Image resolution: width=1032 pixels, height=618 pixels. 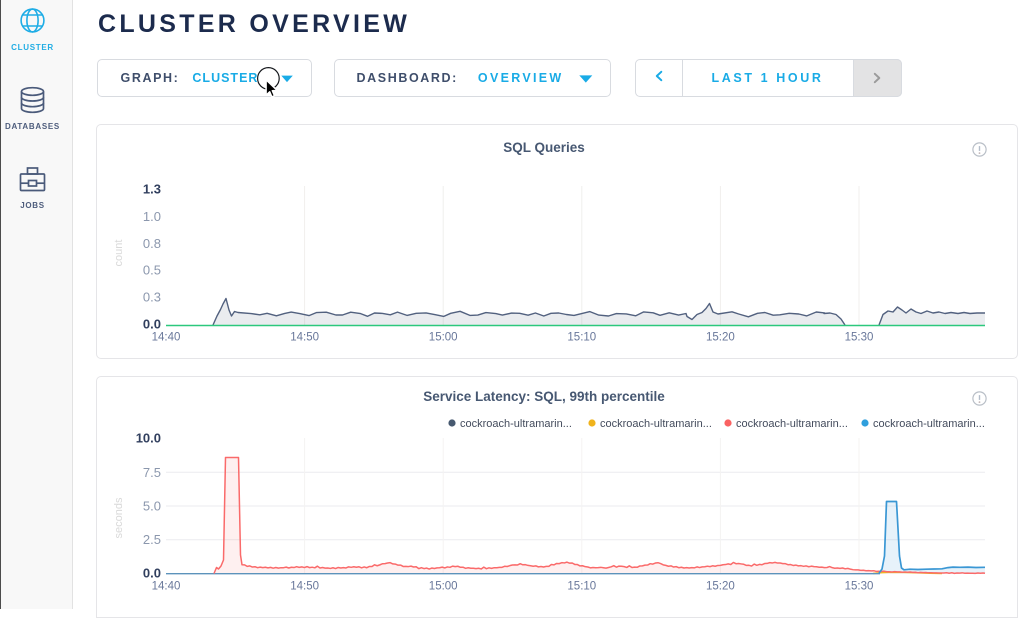 What do you see at coordinates (152, 189) in the screenshot?
I see `svg-text: 1.3` at bounding box center [152, 189].